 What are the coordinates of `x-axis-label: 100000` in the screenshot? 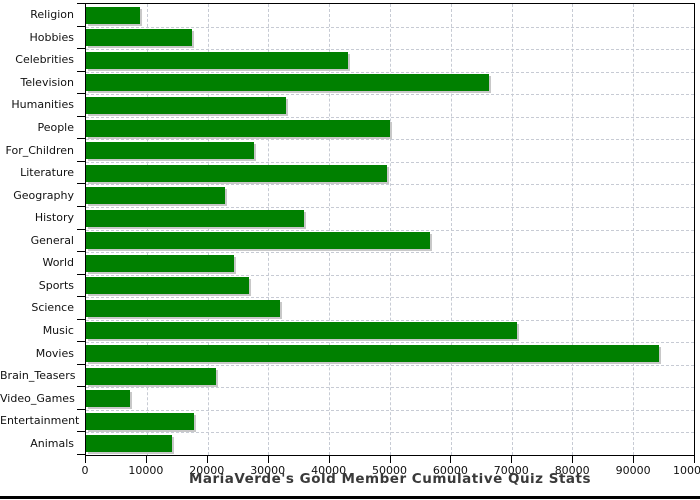 It's located at (686, 470).